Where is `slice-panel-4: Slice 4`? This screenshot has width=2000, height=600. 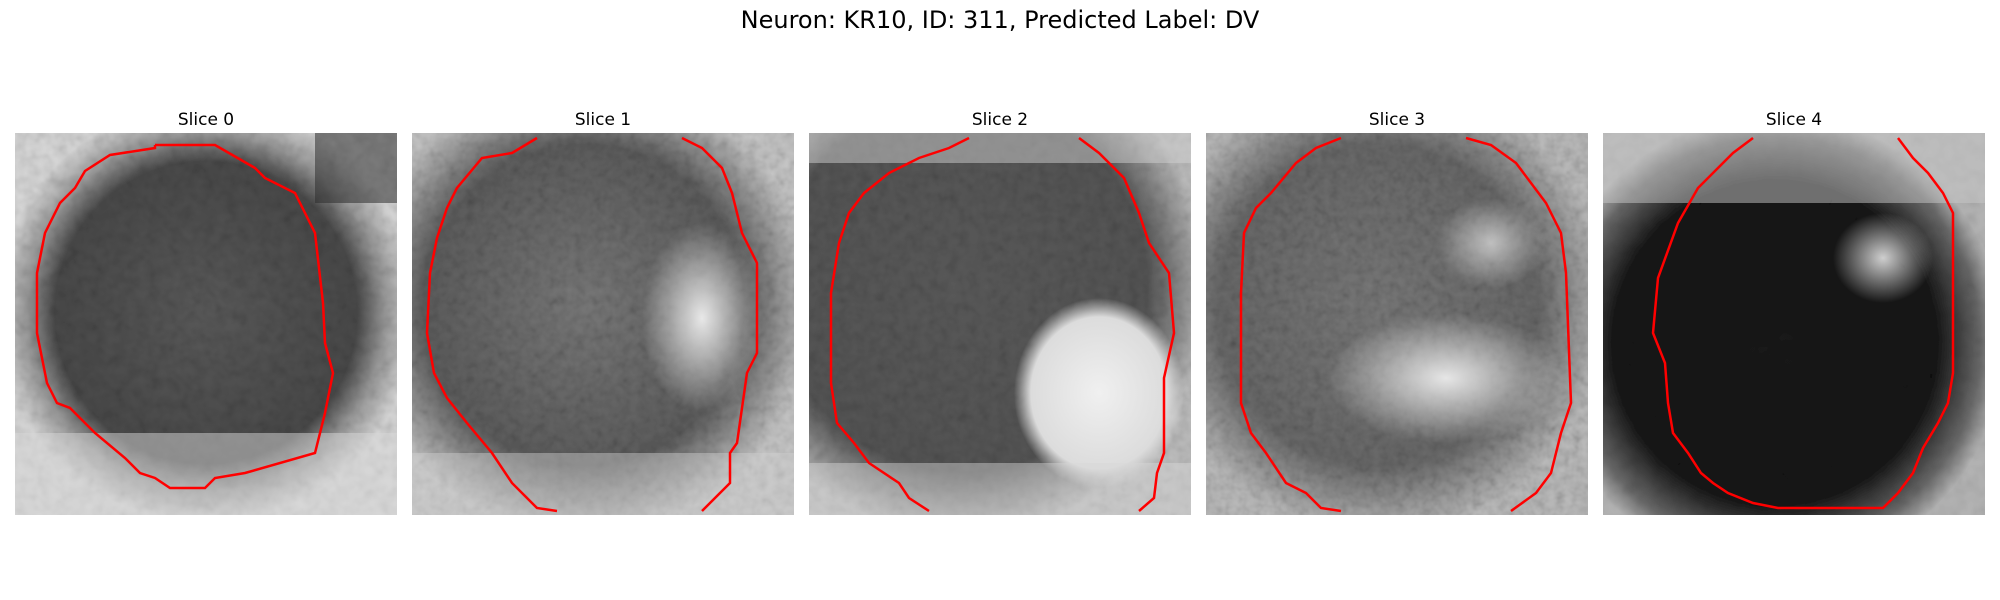 slice-panel-4: Slice 4 is located at coordinates (1794, 311).